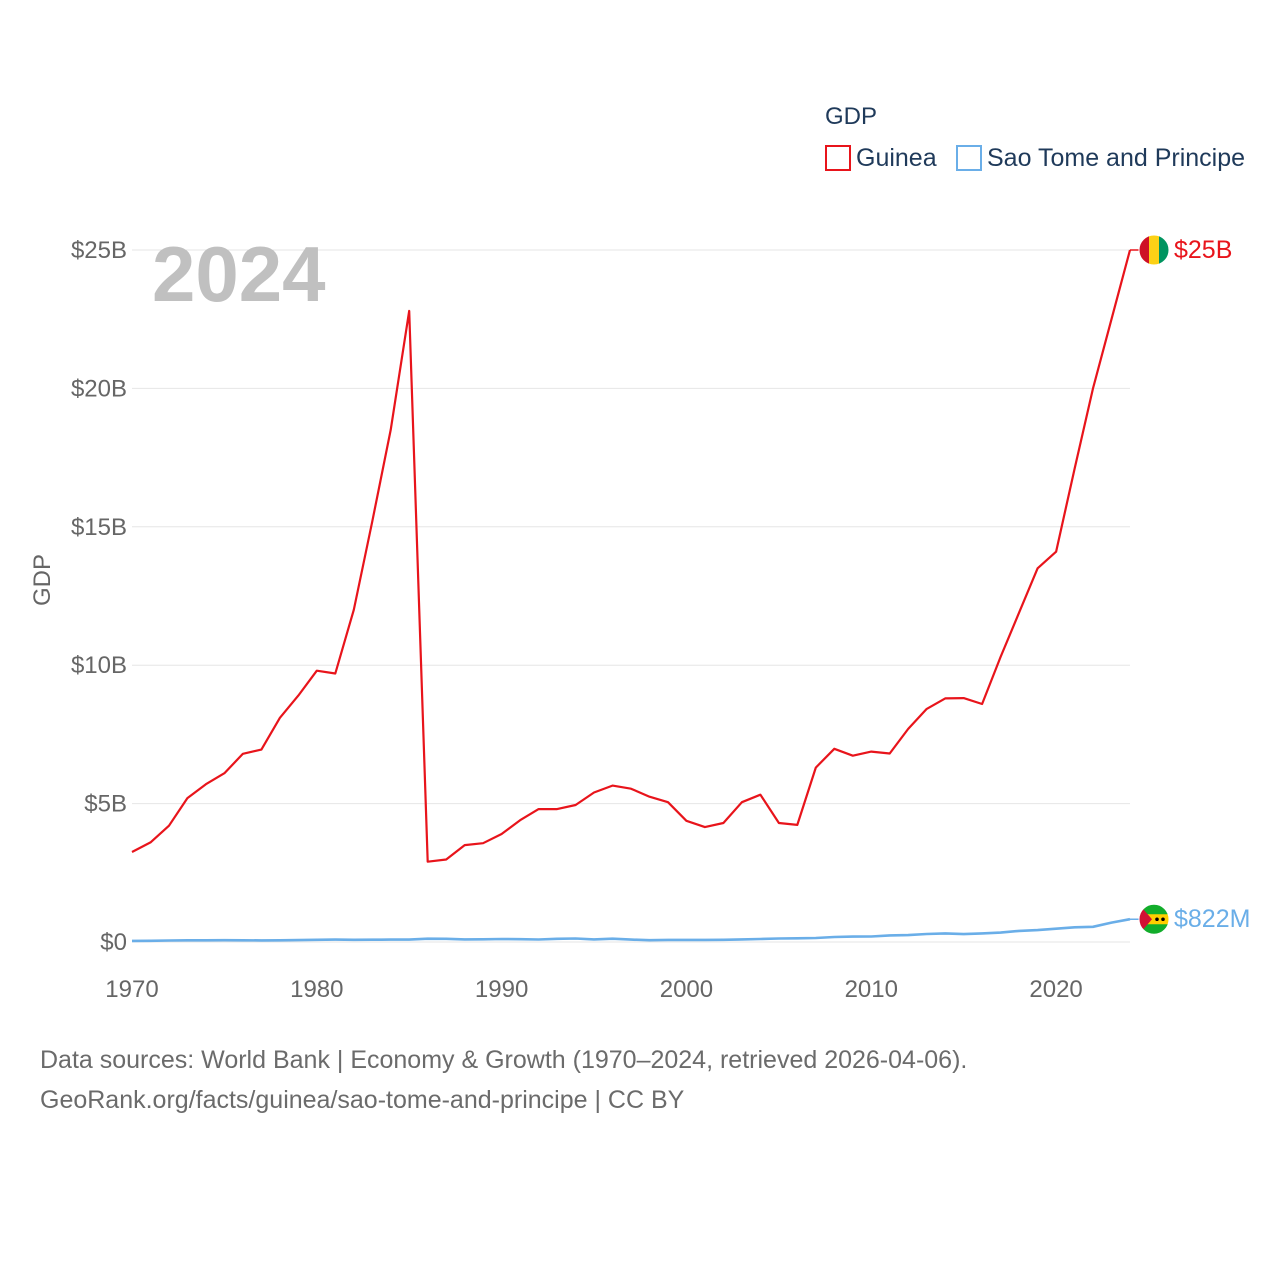 The width and height of the screenshot is (1280, 1280). I want to click on current-year-label: 2024, so click(239, 274).